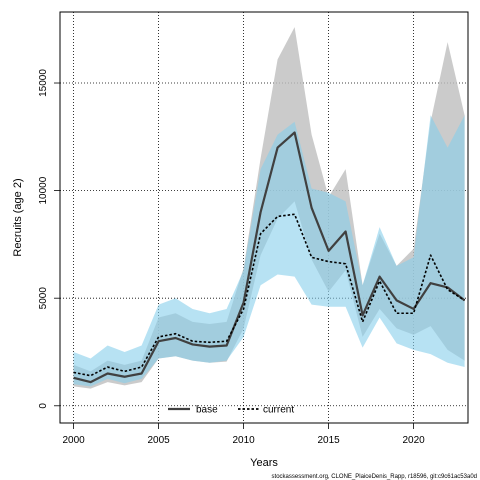 The width and height of the screenshot is (480, 480). What do you see at coordinates (73, 440) in the screenshot?
I see `x-tick-label-2000: 2000` at bounding box center [73, 440].